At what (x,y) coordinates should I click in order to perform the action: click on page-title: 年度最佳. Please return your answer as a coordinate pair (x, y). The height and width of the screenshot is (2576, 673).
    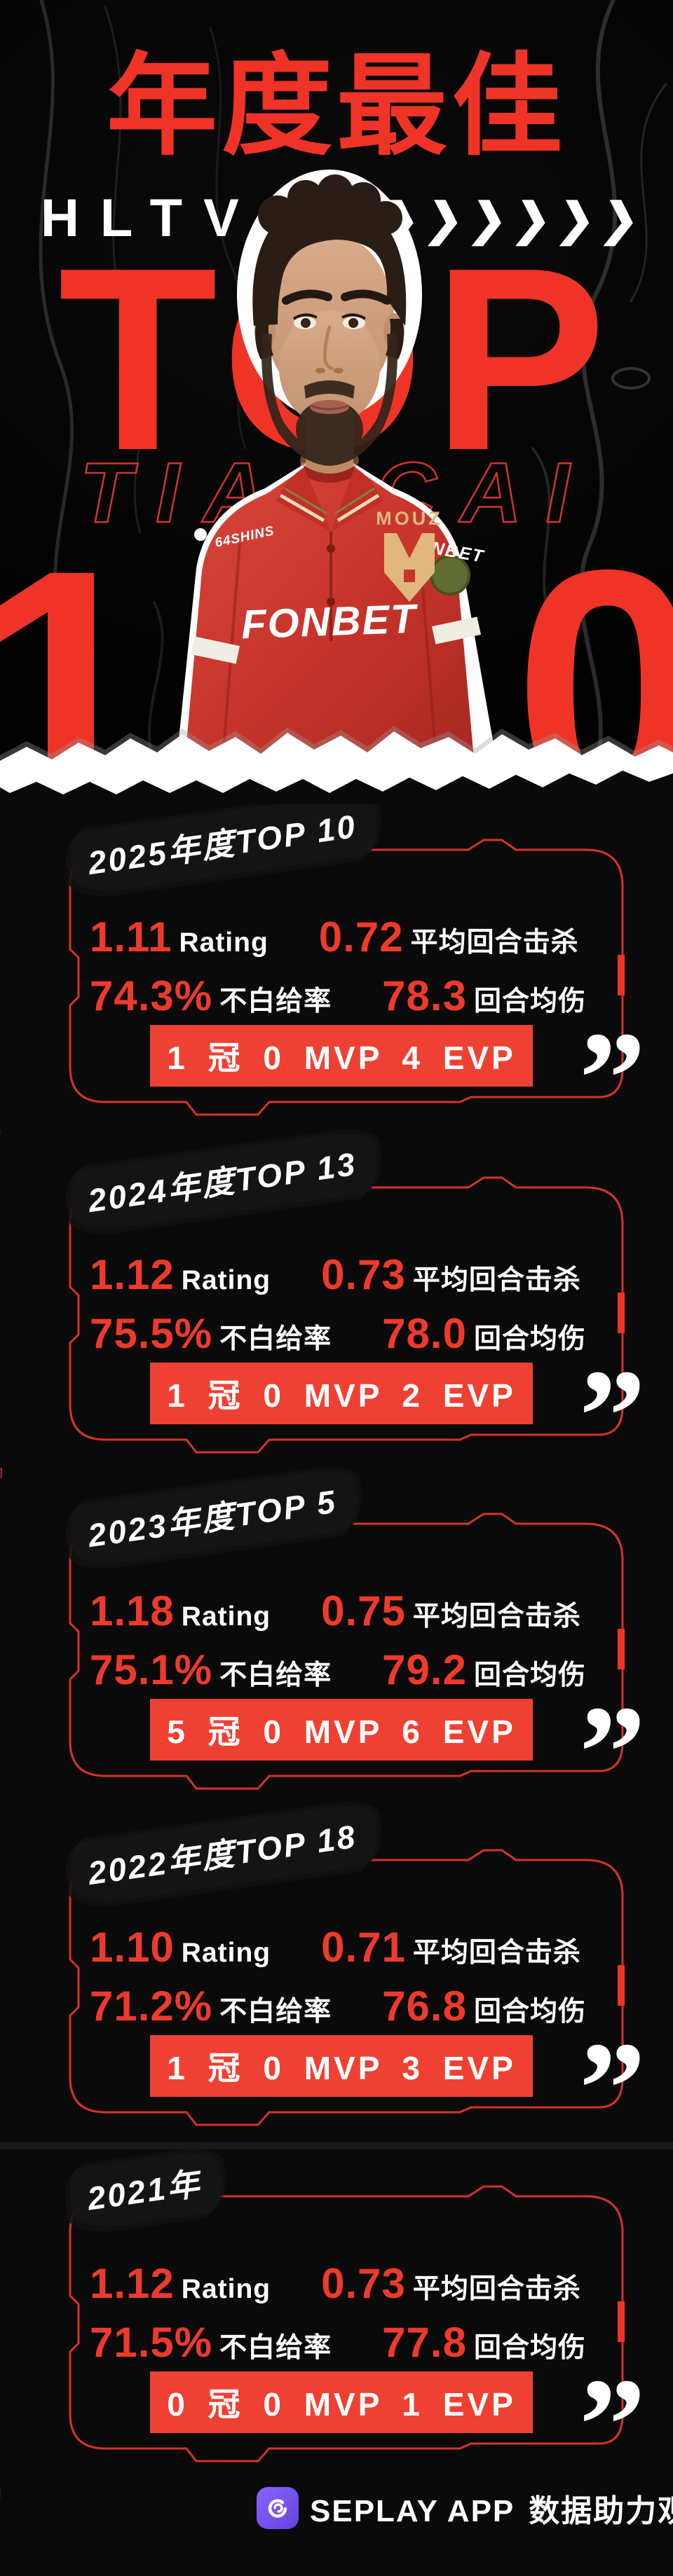
    Looking at the image, I should click on (336, 106).